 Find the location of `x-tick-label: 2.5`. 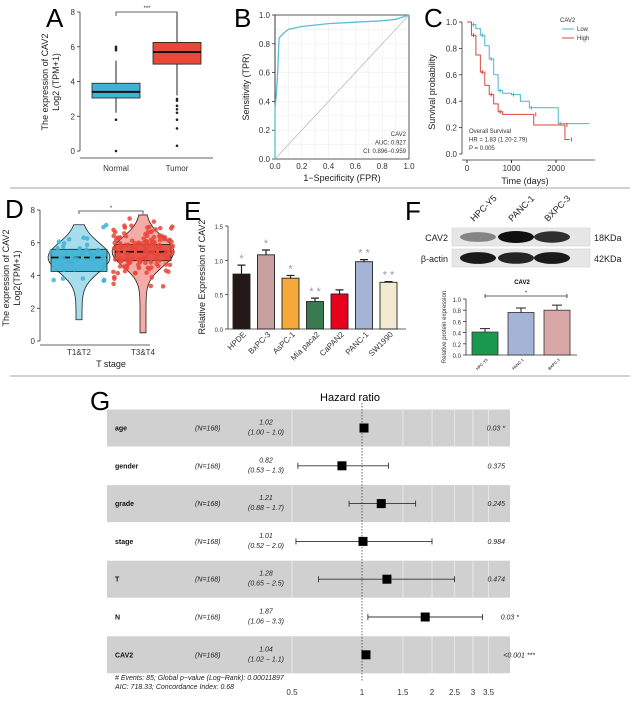

x-tick-label: 2.5 is located at coordinates (455, 692).